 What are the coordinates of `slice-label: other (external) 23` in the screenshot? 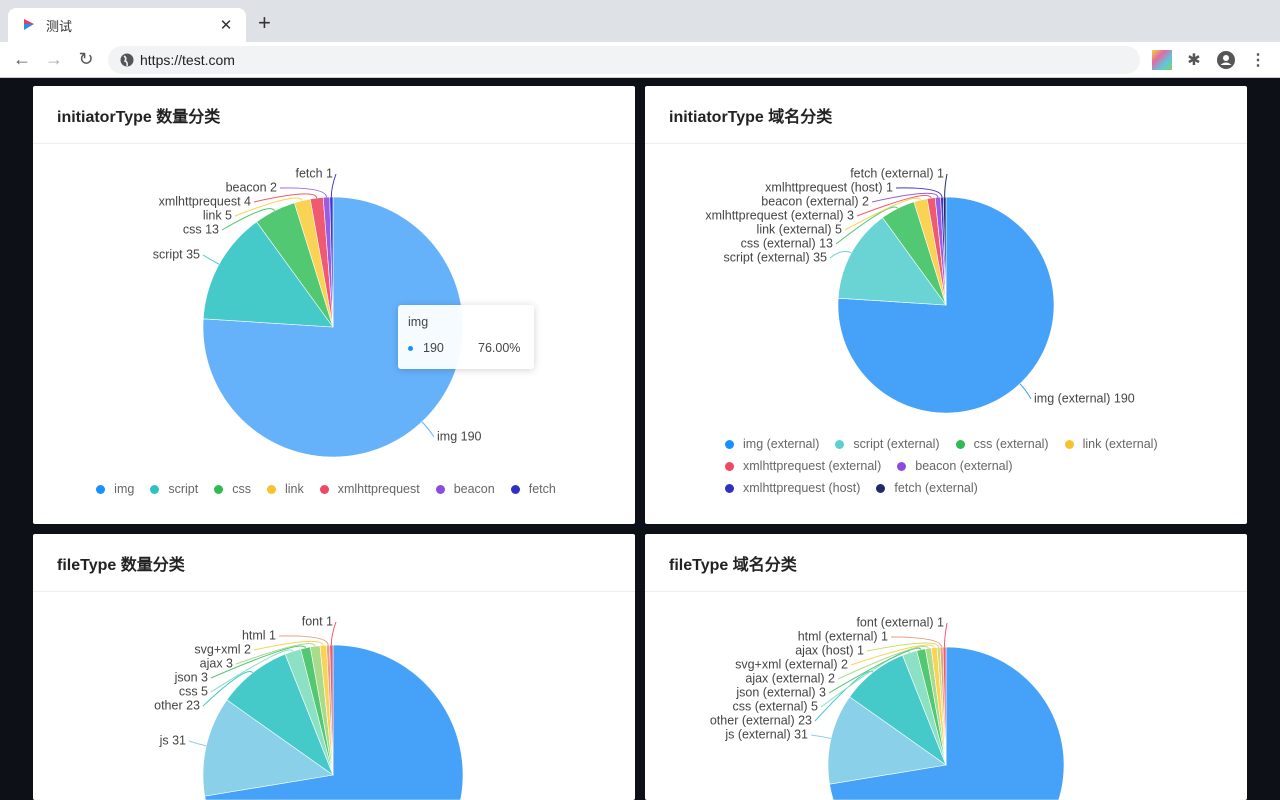 It's located at (761, 720).